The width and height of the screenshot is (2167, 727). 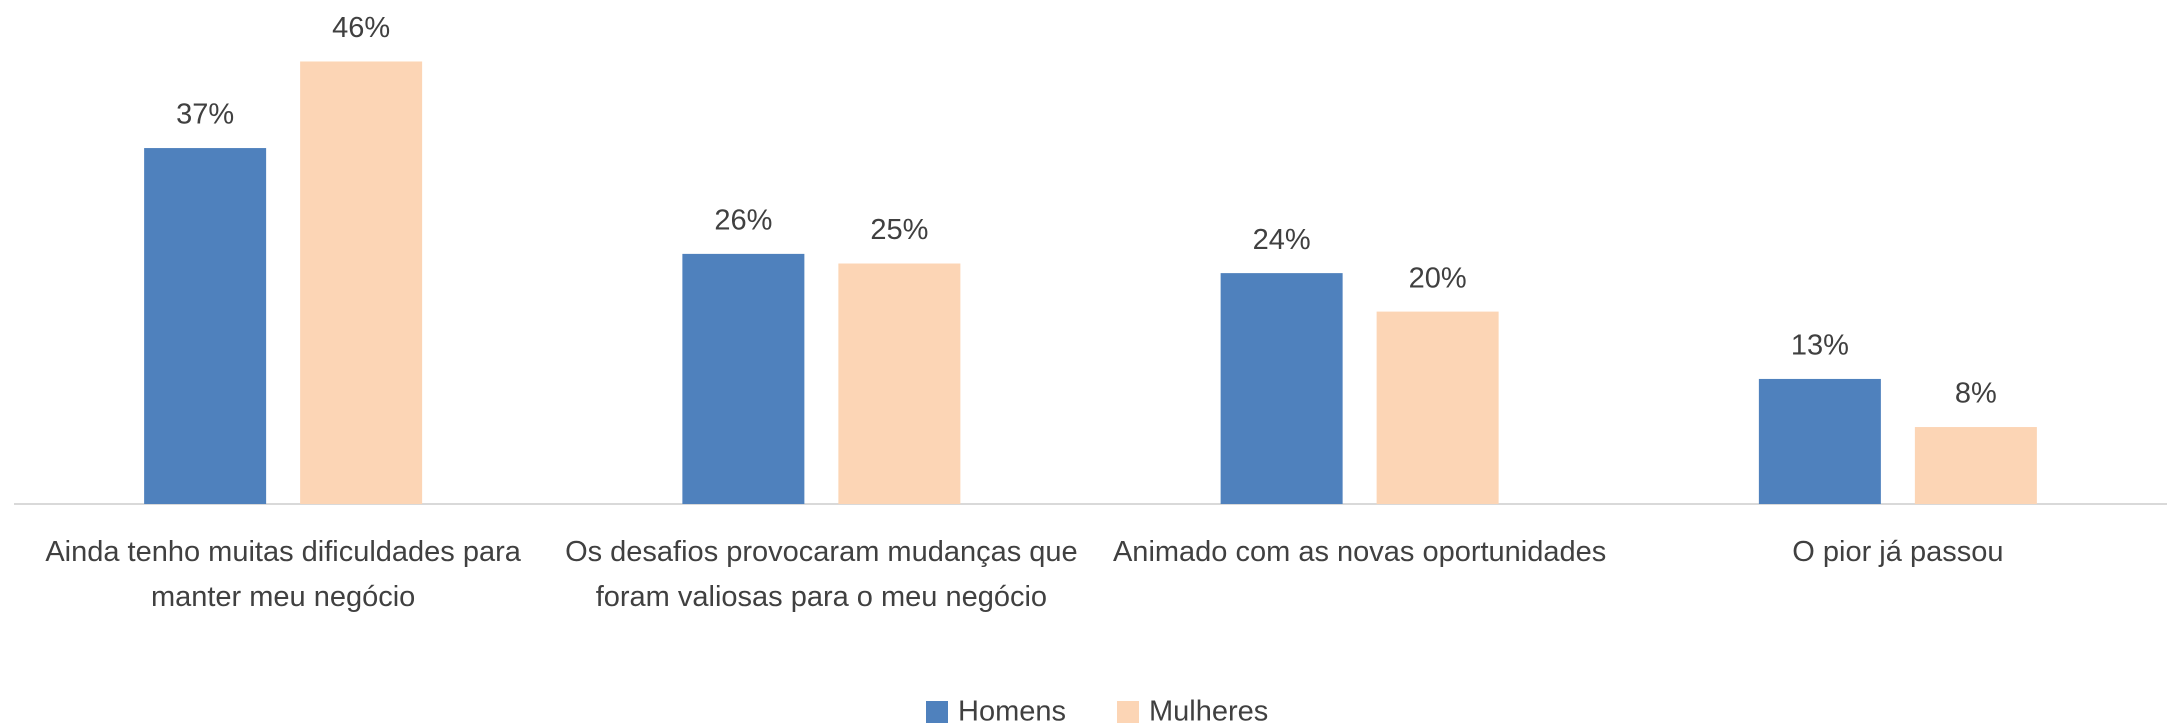 What do you see at coordinates (361, 28) in the screenshot?
I see `value-label: 46%` at bounding box center [361, 28].